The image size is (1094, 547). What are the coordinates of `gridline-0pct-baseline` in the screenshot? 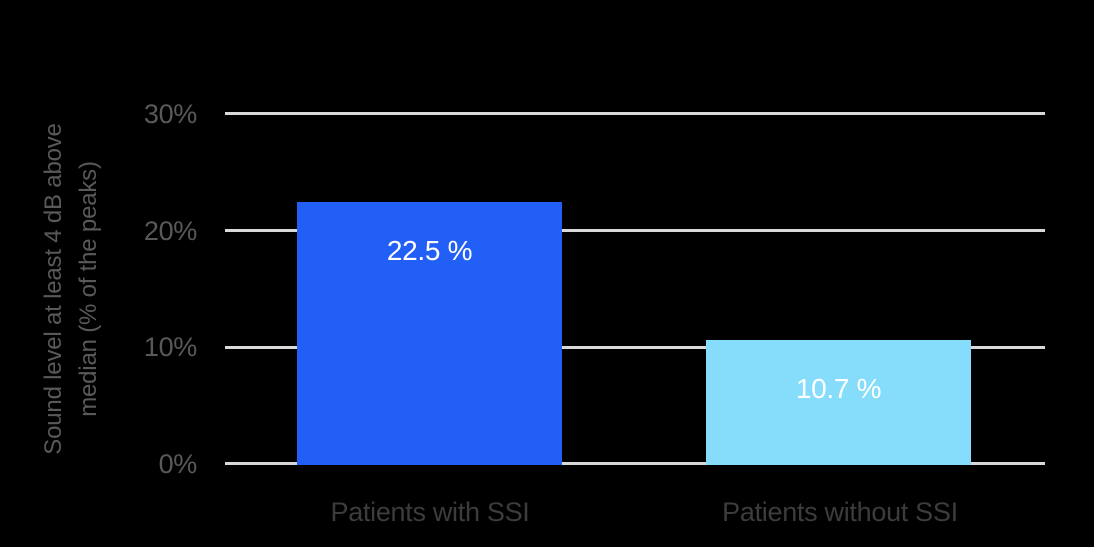 It's located at (635, 463).